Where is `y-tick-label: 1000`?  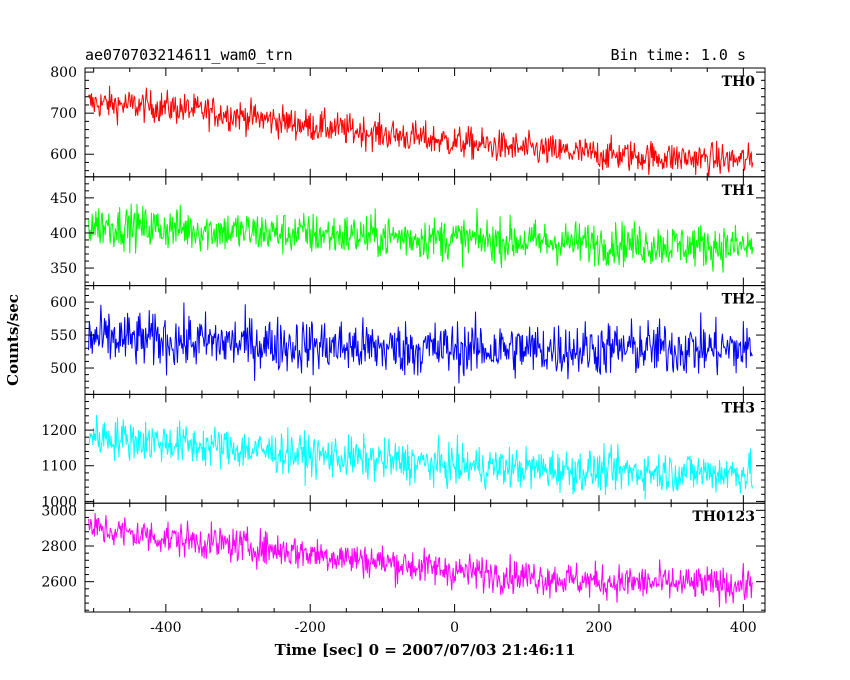
y-tick-label: 1000 is located at coordinates (59, 502).